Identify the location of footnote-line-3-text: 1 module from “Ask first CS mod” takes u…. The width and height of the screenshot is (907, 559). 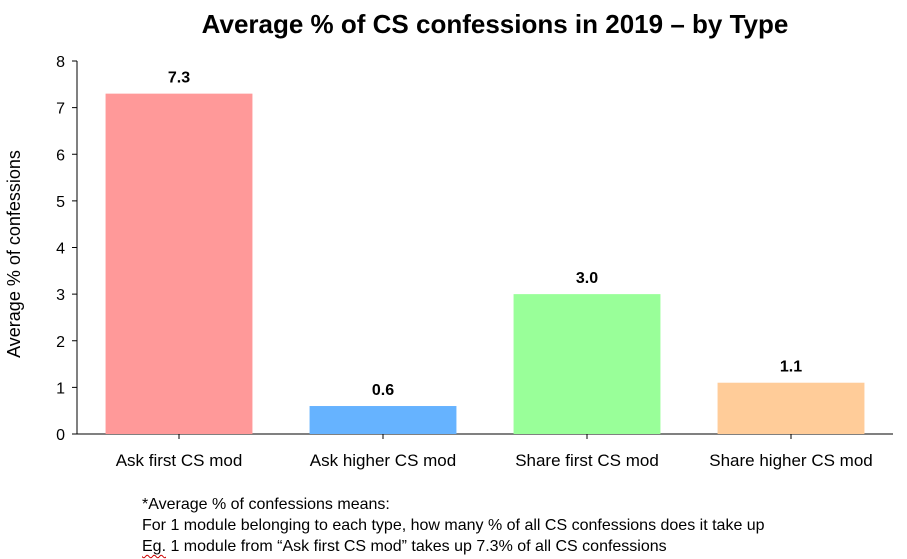
(416, 546).